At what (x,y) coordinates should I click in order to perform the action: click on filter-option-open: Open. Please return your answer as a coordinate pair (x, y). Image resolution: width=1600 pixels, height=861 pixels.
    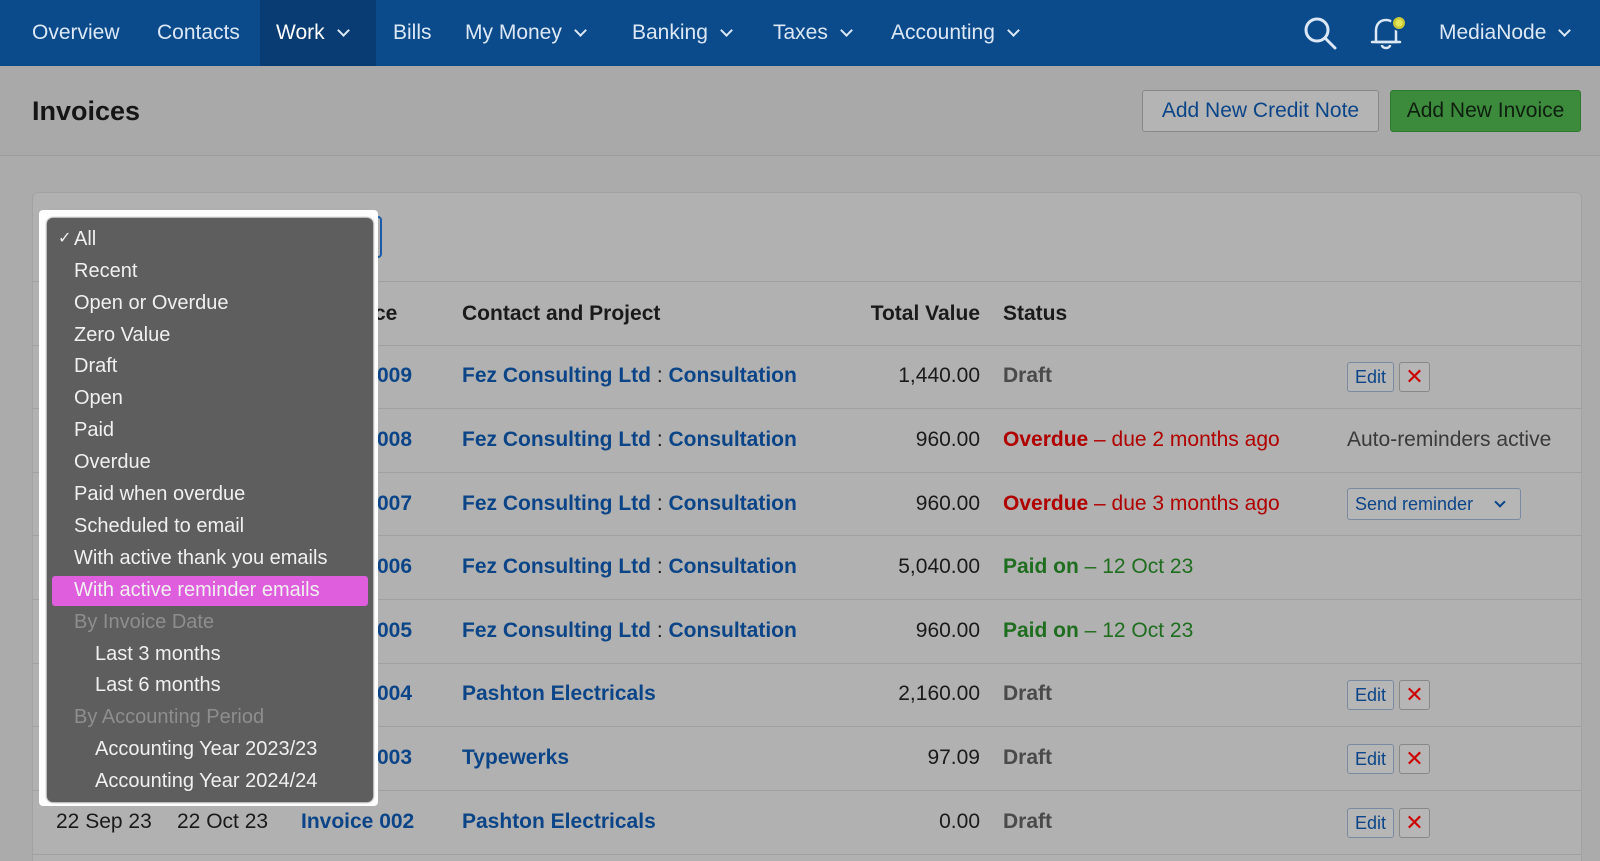
    Looking at the image, I should click on (98, 398).